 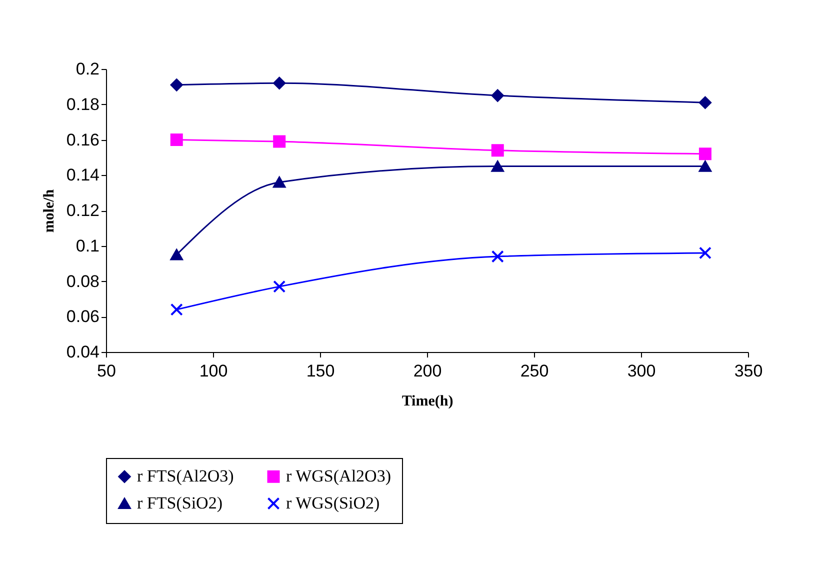 What do you see at coordinates (179, 503) in the screenshot?
I see `legend-label: r FTS(SiO2)` at bounding box center [179, 503].